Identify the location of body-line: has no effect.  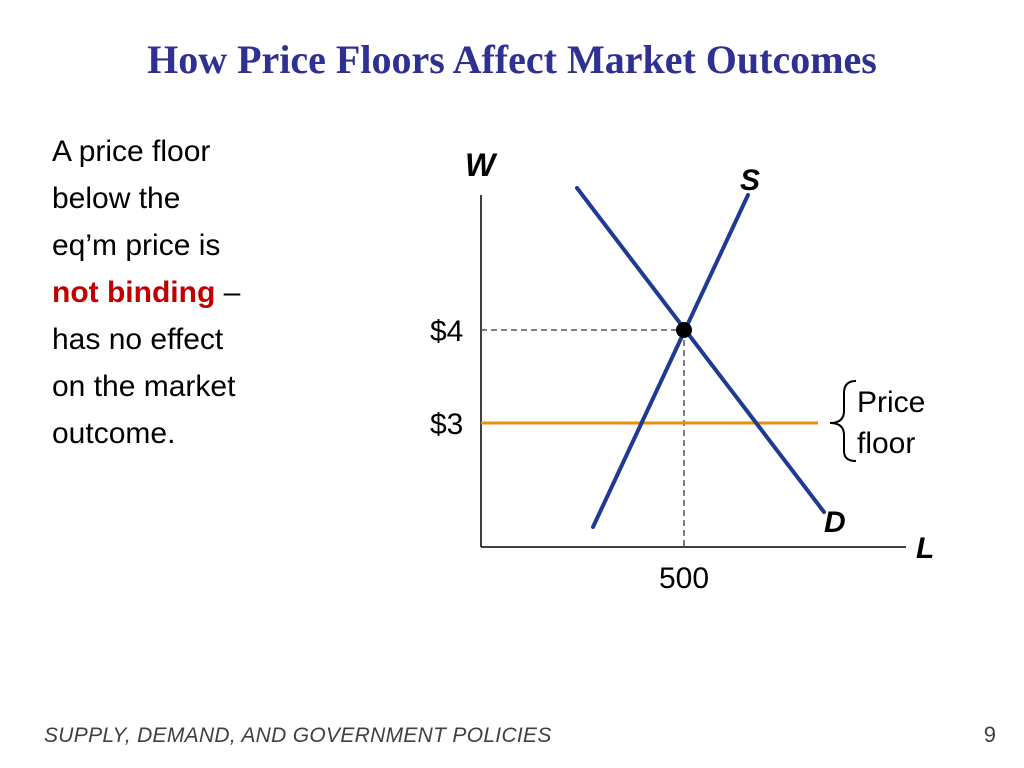
(138, 339).